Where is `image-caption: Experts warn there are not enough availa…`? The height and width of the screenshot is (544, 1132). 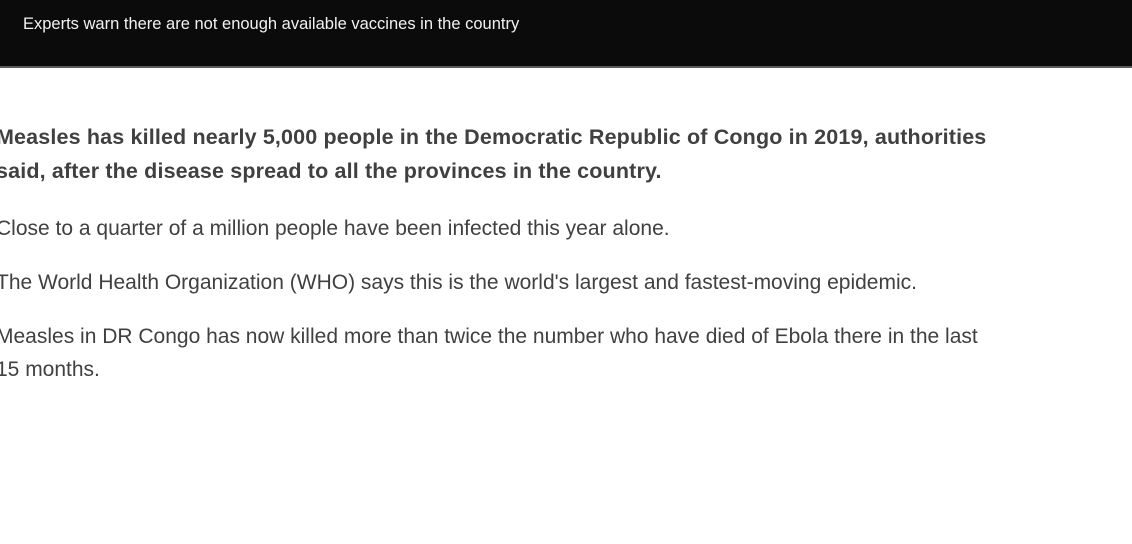
image-caption: Experts warn there are not enough availa… is located at coordinates (271, 24).